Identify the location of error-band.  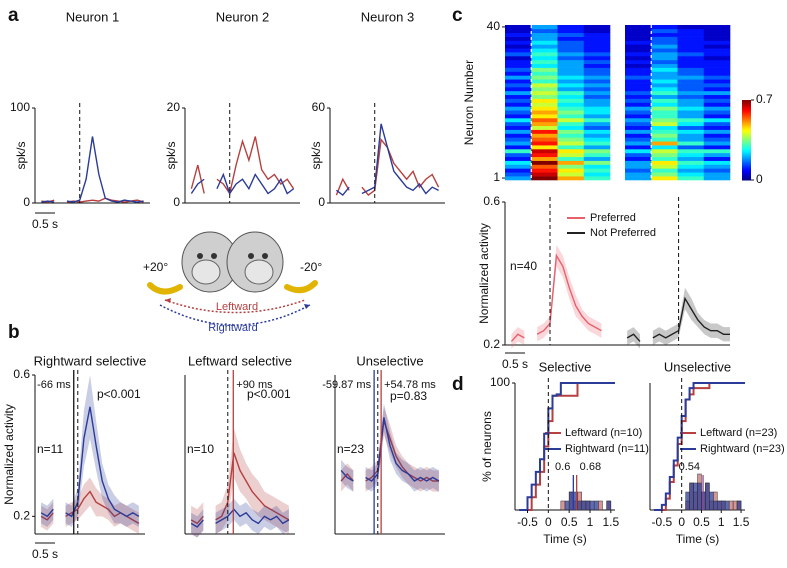
(390, 449).